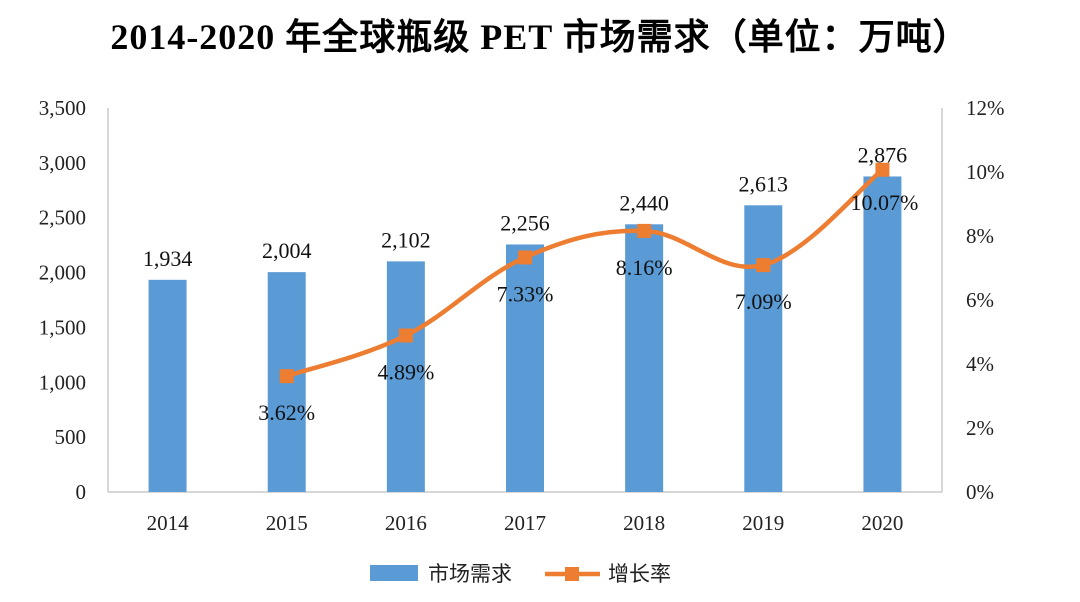 The height and width of the screenshot is (602, 1080). I want to click on growth-marker-2015, so click(286, 376).